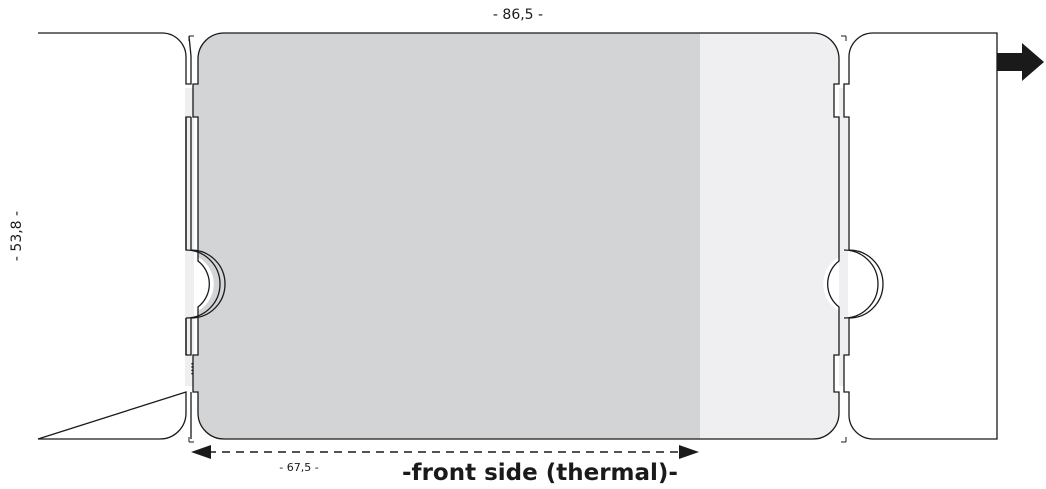 The height and width of the screenshot is (489, 1046). I want to click on width-dimension-label: - 86,5 -, so click(518, 15).